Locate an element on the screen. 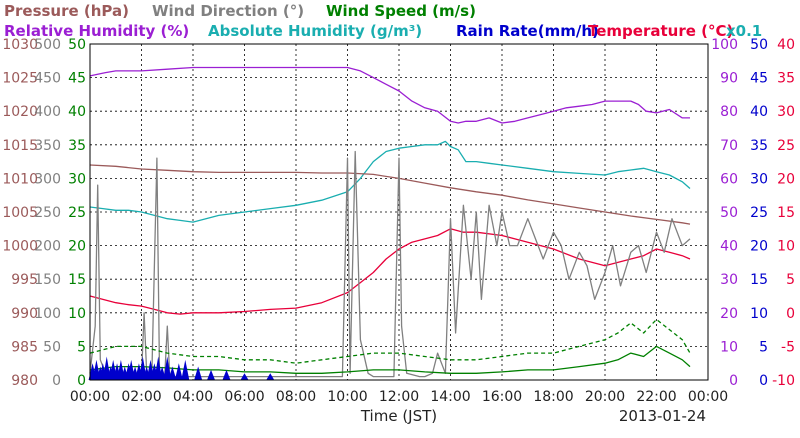 This screenshot has height=438, width=800. wind_direction-tick-label: 350 is located at coordinates (47, 146).